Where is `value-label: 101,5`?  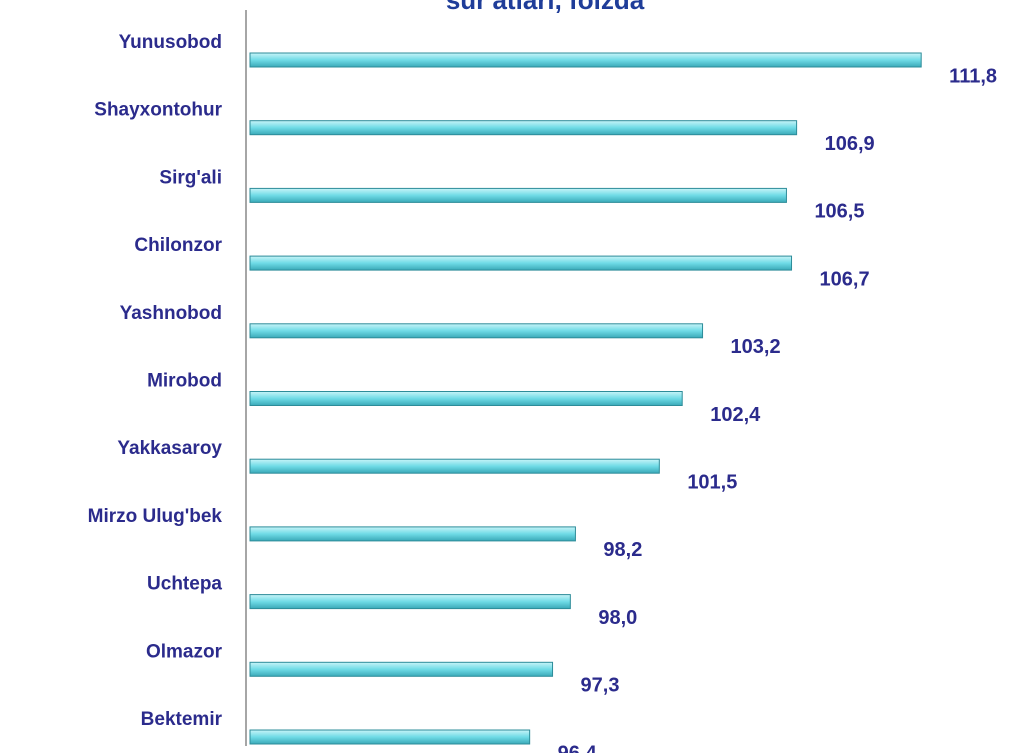
value-label: 101,5 is located at coordinates (712, 482).